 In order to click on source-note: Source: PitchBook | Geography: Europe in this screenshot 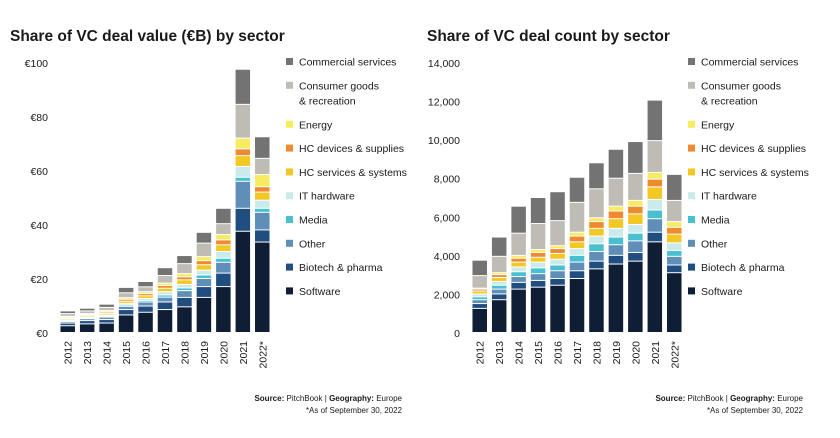, I will do `click(729, 398)`.